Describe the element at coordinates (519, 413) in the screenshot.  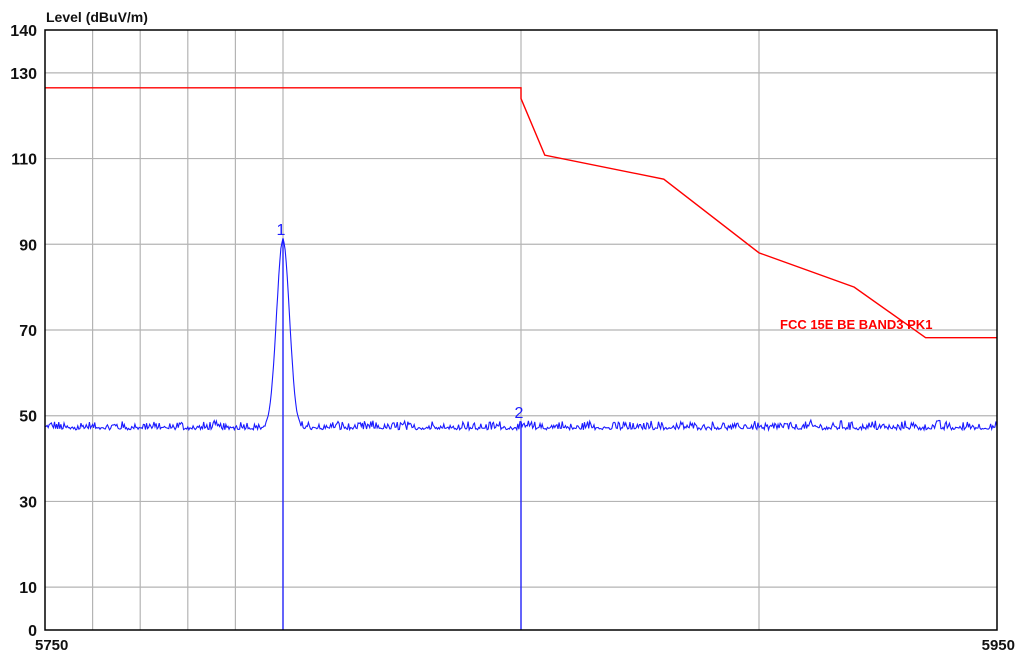
I see `marker-label: 2` at that location.